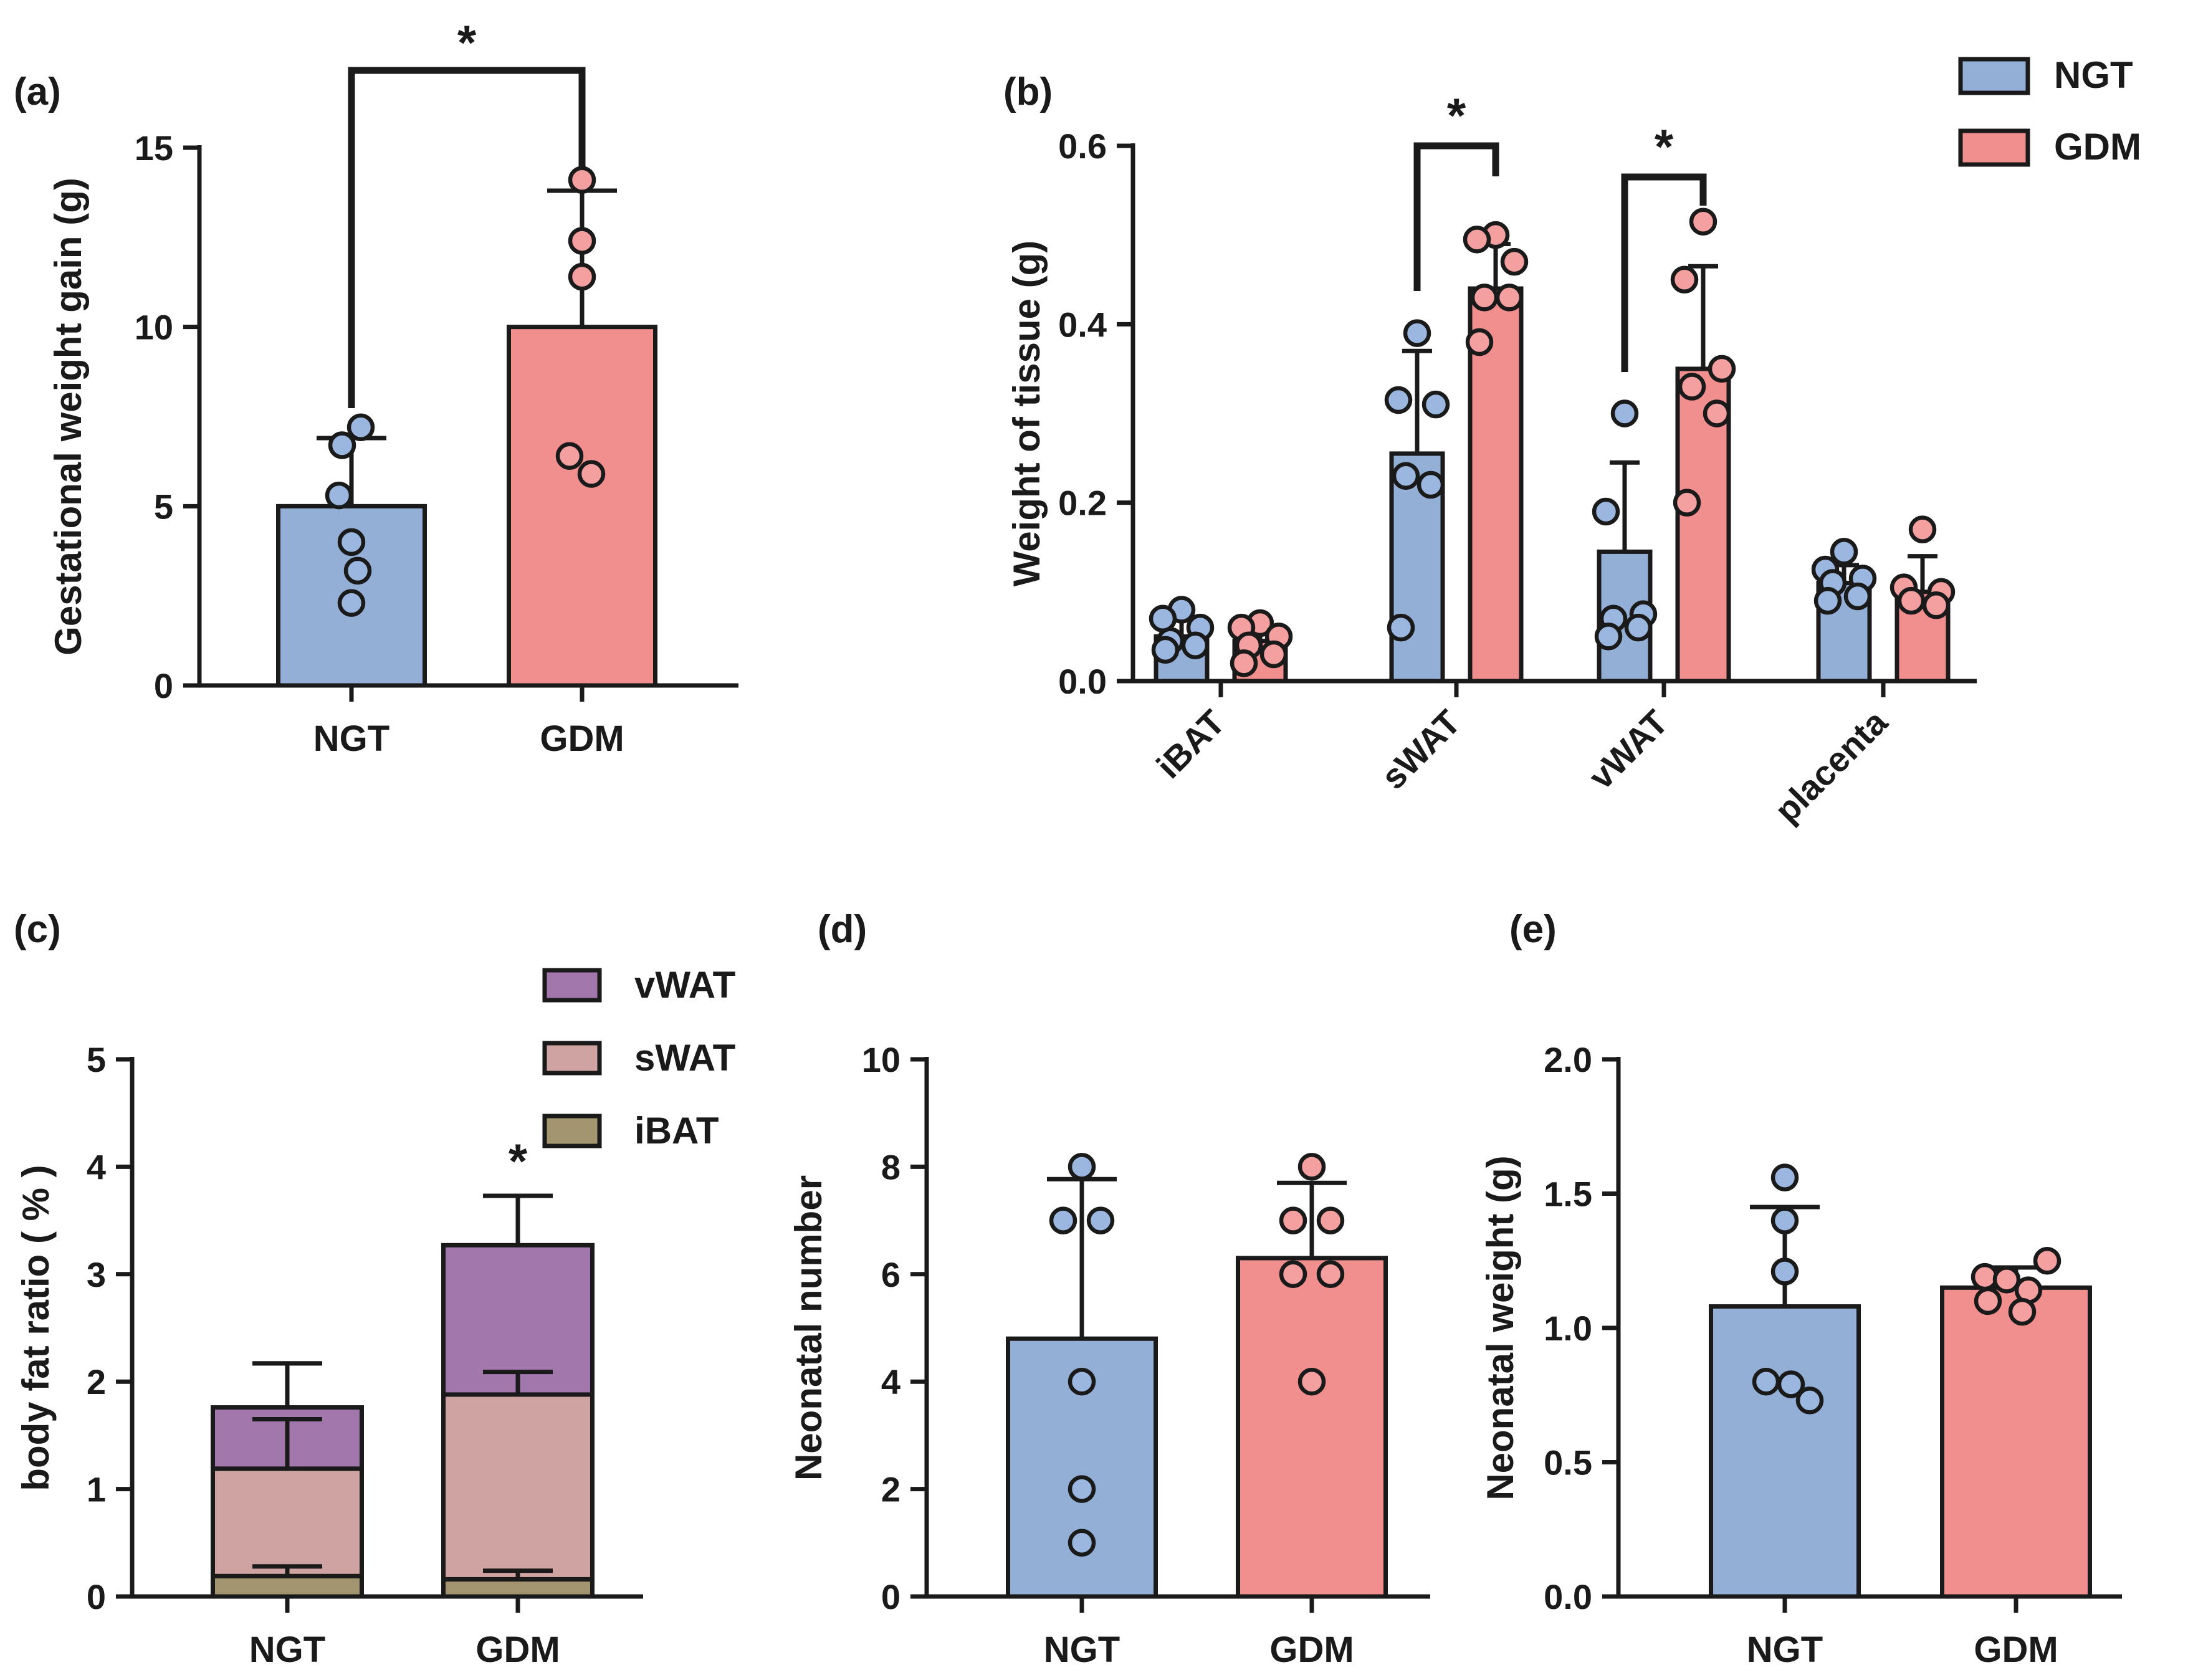 This screenshot has height=1680, width=2188. I want to click on panel-c-bar-iBAT-GDM, so click(518, 1588).